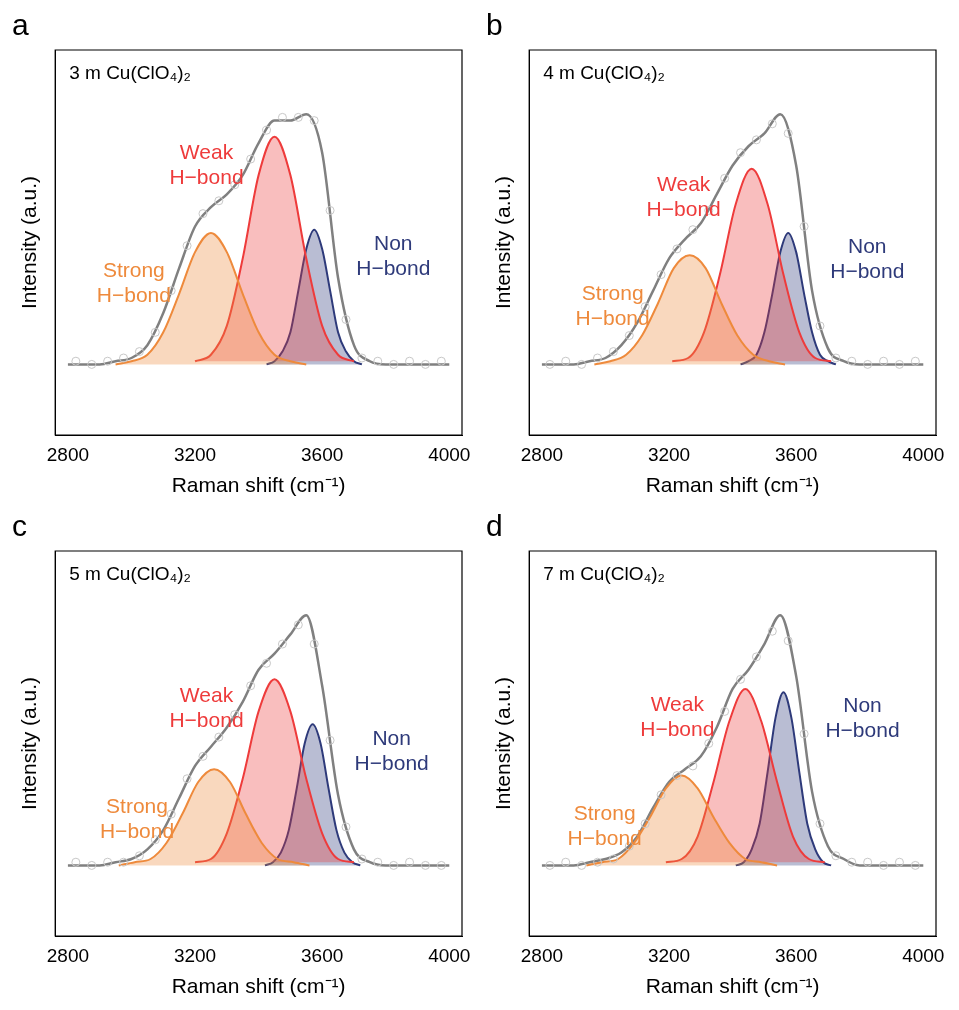 The width and height of the screenshot is (959, 1010). What do you see at coordinates (494, 25) in the screenshot?
I see `chart-title: b` at bounding box center [494, 25].